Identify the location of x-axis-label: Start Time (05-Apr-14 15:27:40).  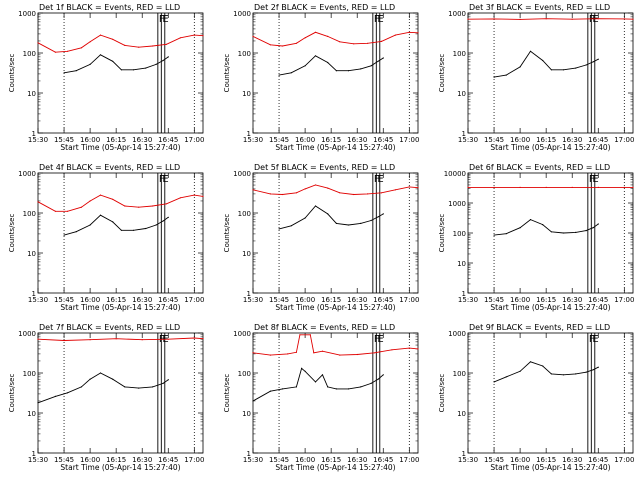
(120, 307).